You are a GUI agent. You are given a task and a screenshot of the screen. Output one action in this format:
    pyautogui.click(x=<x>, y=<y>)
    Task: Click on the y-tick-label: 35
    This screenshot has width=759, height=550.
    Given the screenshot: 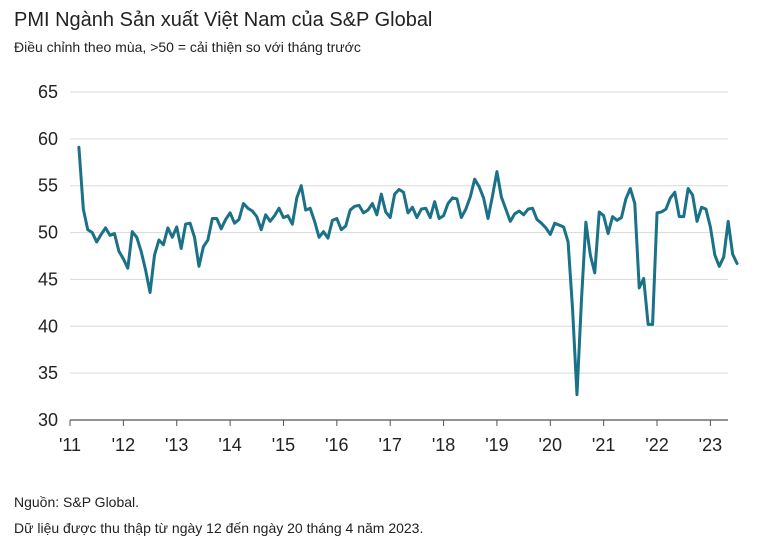 What is the action you would take?
    pyautogui.click(x=48, y=373)
    